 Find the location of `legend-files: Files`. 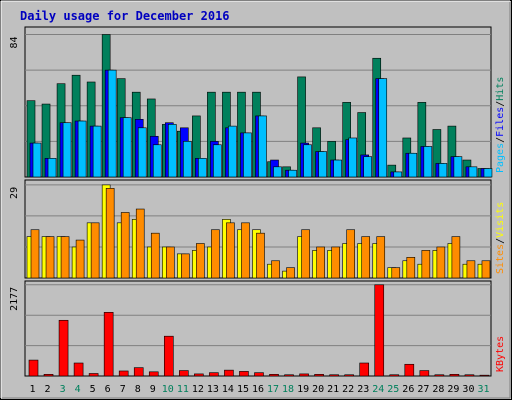

legend-files: Files is located at coordinates (500, 122).